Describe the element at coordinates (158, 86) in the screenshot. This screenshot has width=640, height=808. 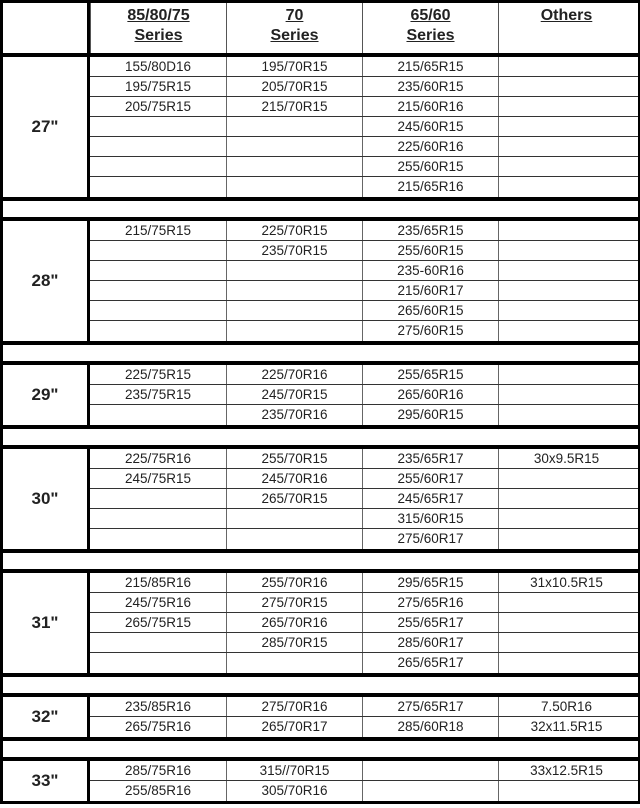
I see `table-cell: 195/75R15` at that location.